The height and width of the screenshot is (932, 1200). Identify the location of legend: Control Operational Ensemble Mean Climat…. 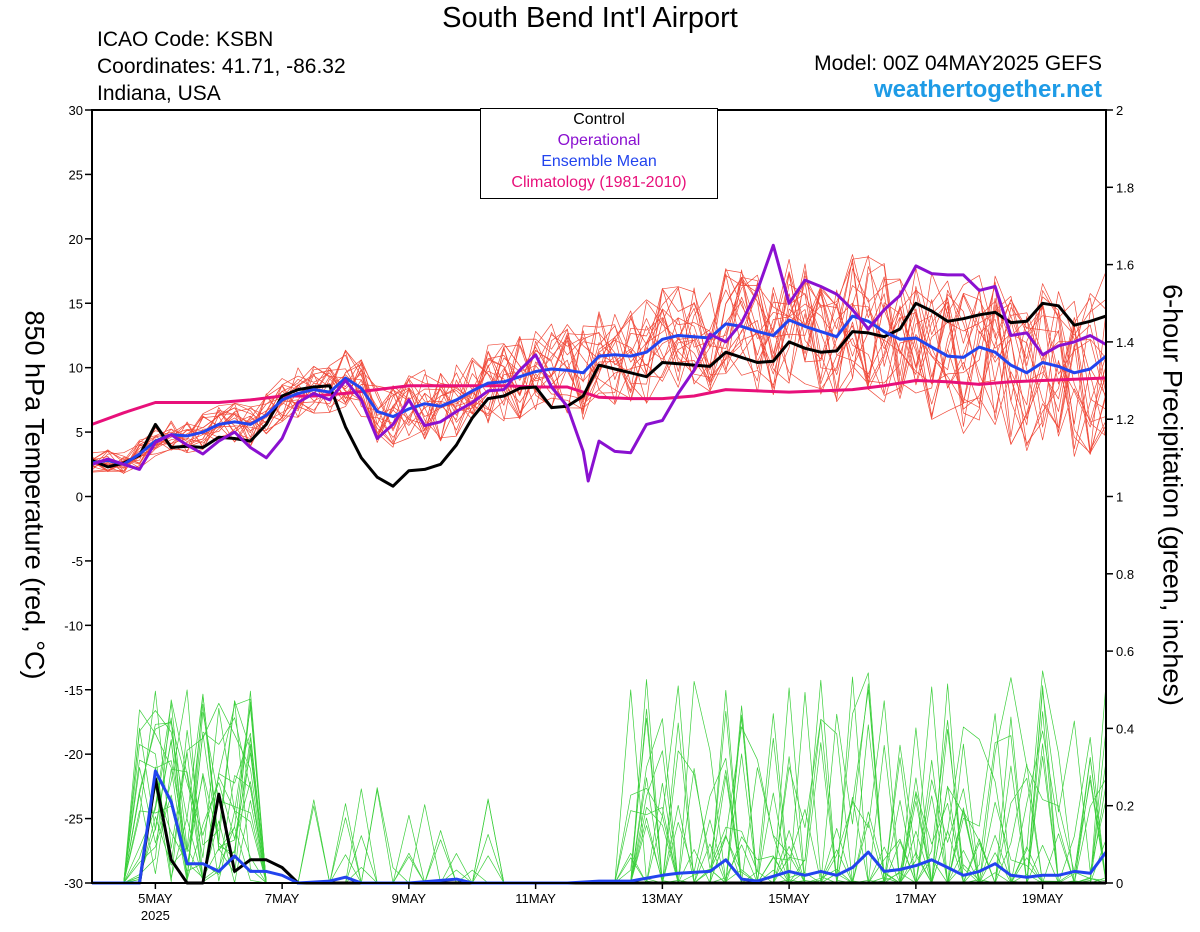
(599, 153).